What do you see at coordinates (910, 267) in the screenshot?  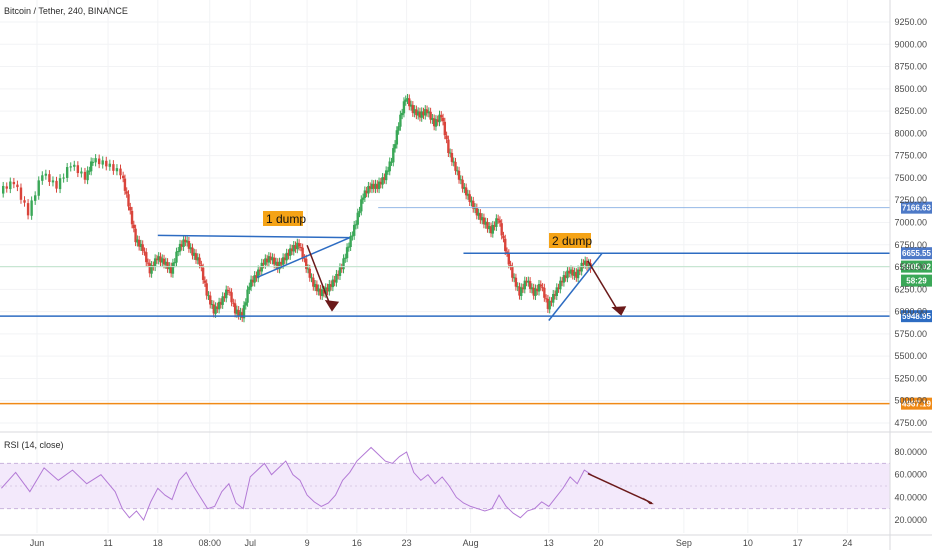 I see `y-tick-label: 6500.00` at bounding box center [910, 267].